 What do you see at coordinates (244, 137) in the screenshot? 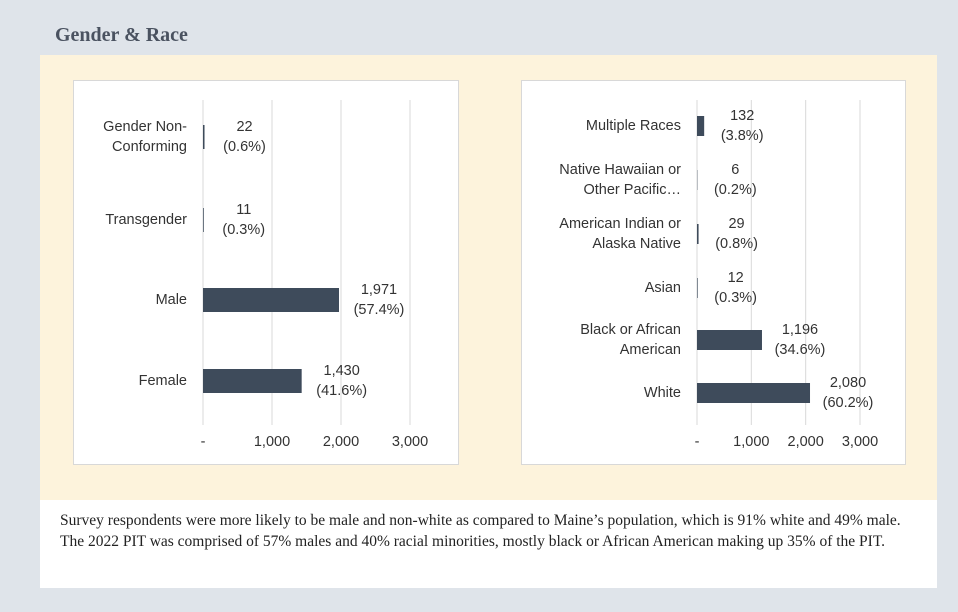
I see `data-label: 22 (0.6%)` at bounding box center [244, 137].